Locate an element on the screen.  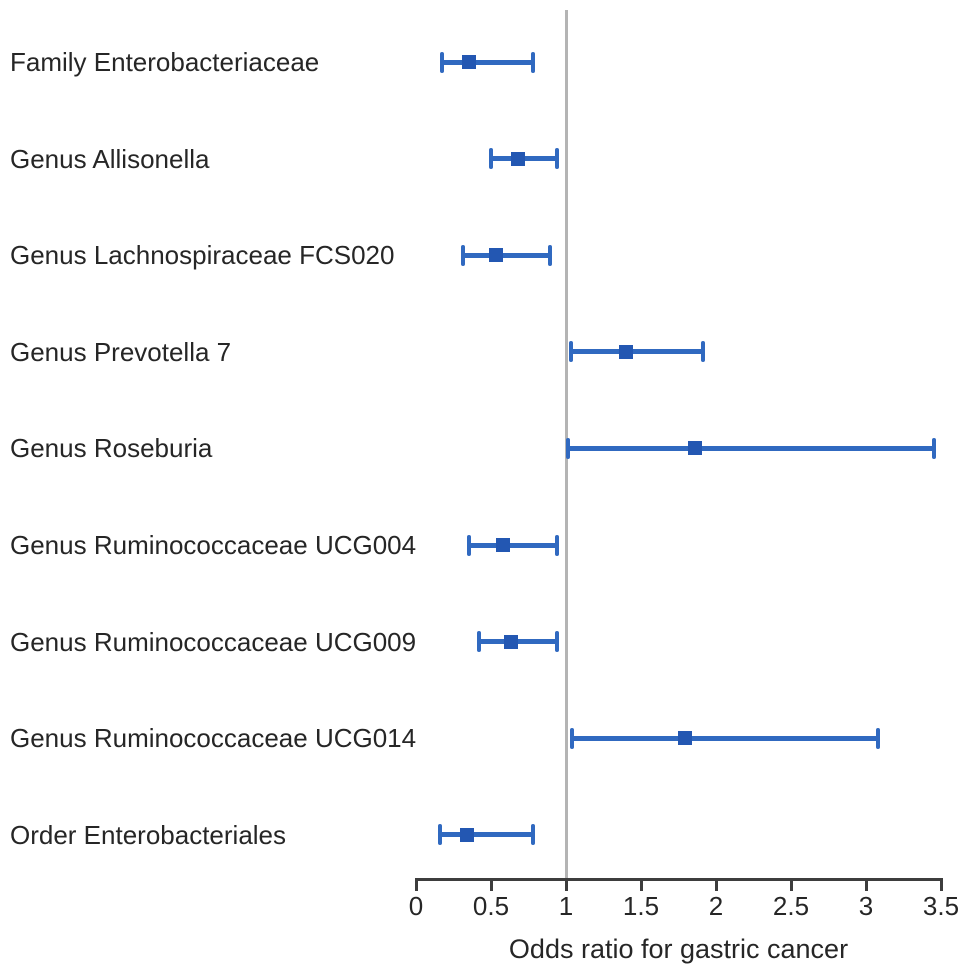
x-axis-tick-label: 0.5 is located at coordinates (491, 906).